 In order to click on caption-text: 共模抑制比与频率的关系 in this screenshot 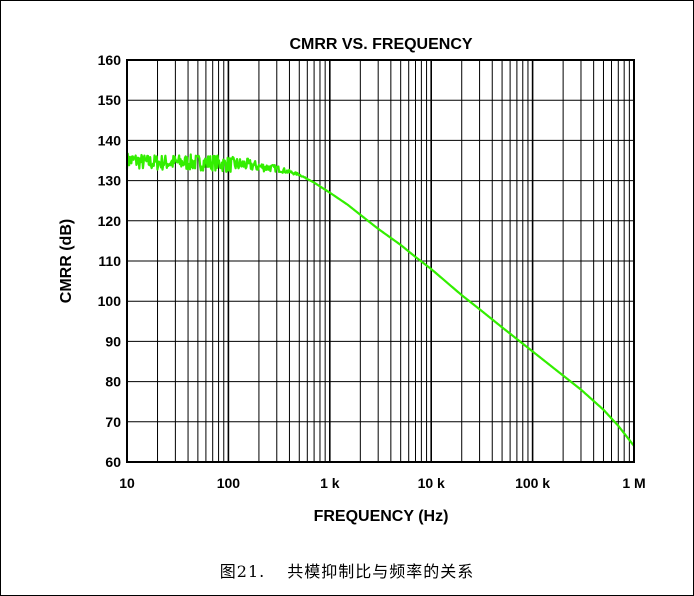, I will do `click(381, 571)`.